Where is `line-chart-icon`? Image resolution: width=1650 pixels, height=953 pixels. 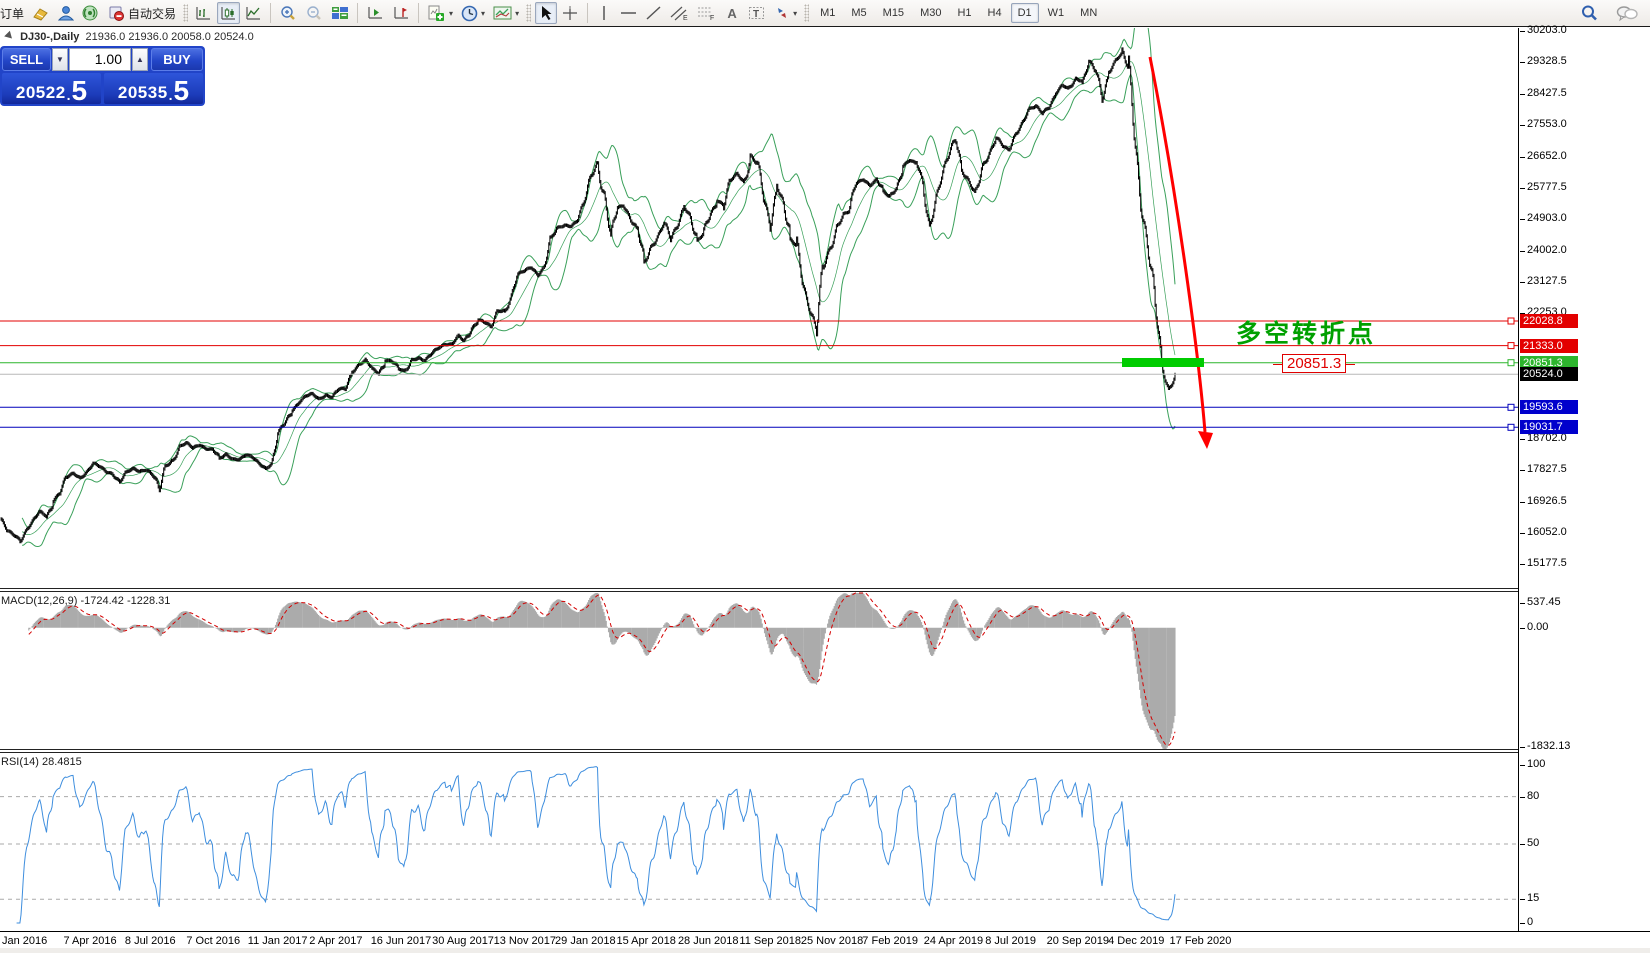
line-chart-icon is located at coordinates (253, 13).